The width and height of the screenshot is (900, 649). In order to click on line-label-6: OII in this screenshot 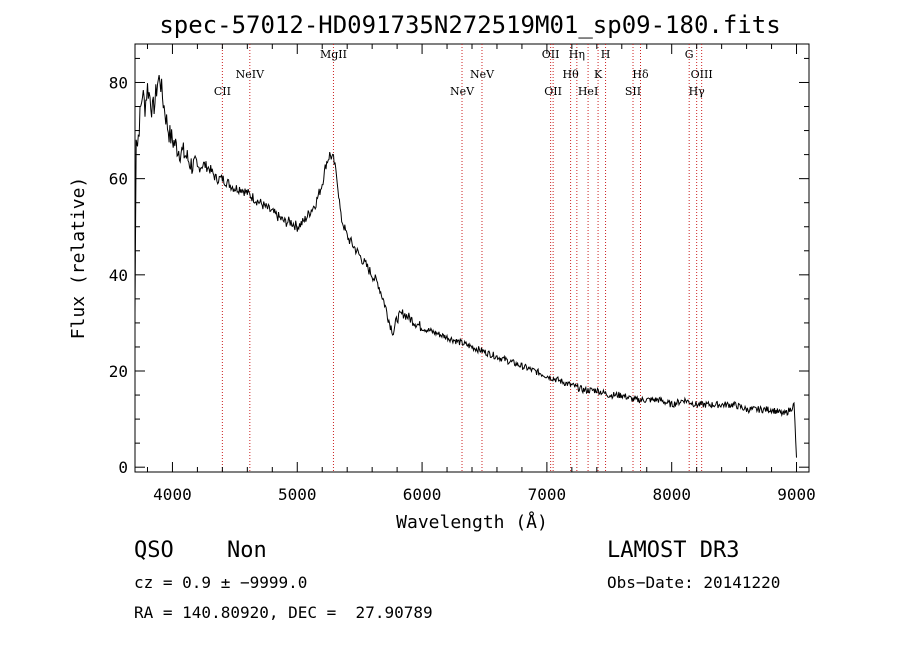, I will do `click(553, 91)`.